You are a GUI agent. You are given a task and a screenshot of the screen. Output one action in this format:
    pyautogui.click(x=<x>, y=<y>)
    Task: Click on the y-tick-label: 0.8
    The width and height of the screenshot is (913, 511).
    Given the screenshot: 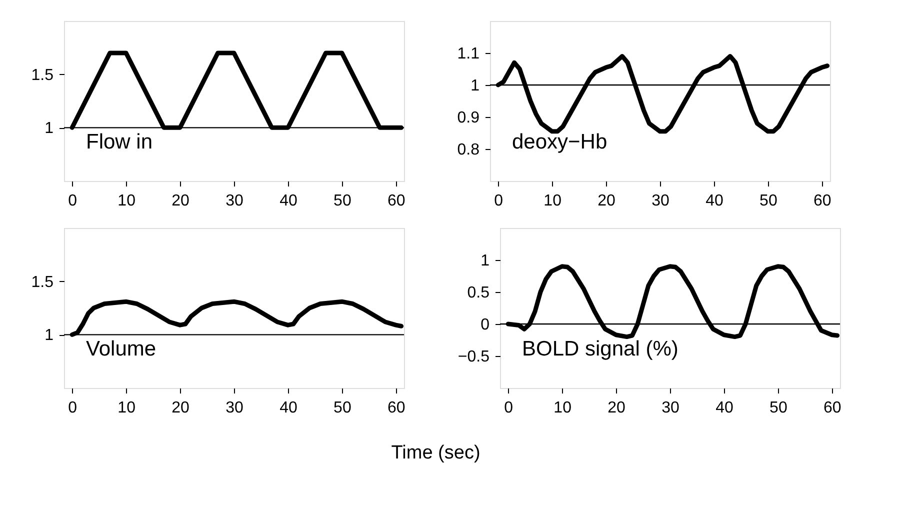 What is the action you would take?
    pyautogui.click(x=468, y=150)
    